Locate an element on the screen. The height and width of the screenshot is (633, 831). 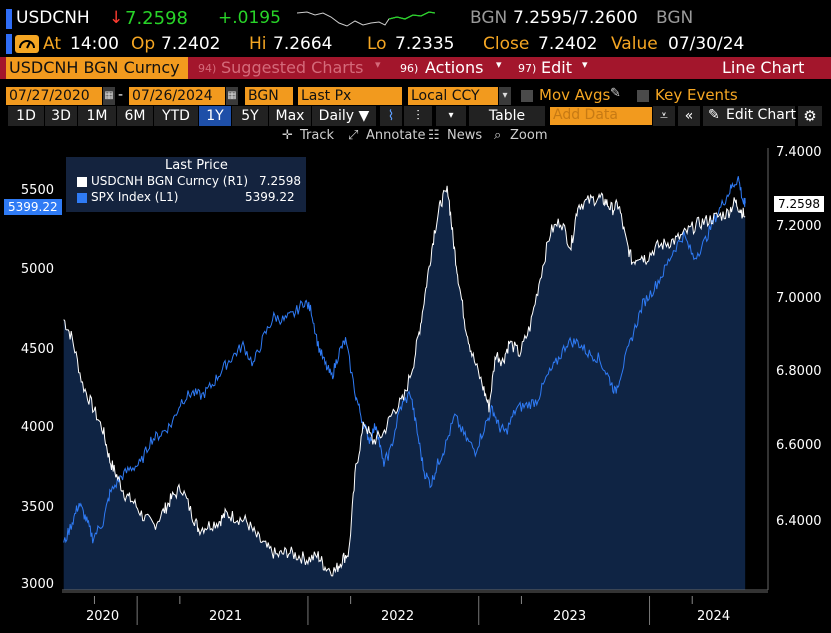
down-arrow-icon: ↓ is located at coordinates (116, 18).